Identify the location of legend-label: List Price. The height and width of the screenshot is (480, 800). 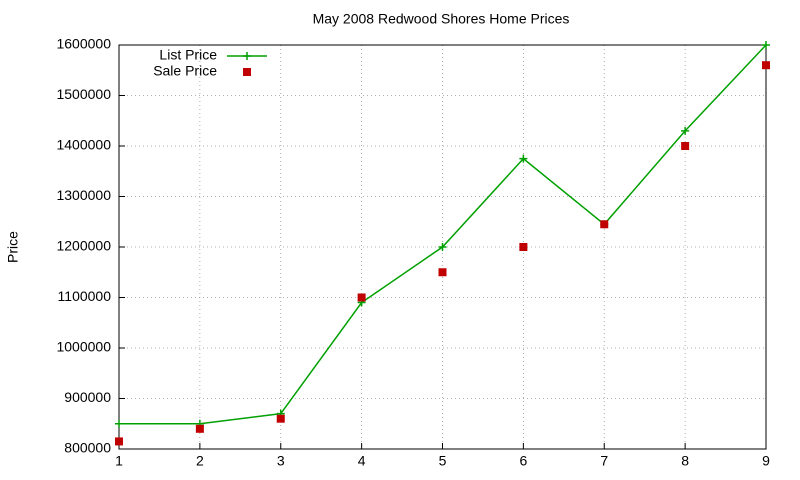
(188, 55).